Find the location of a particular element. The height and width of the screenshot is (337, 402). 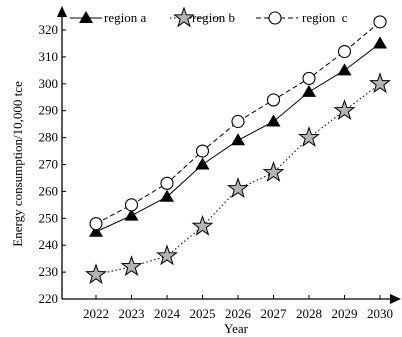

x-tick-label: 2030 is located at coordinates (380, 313).